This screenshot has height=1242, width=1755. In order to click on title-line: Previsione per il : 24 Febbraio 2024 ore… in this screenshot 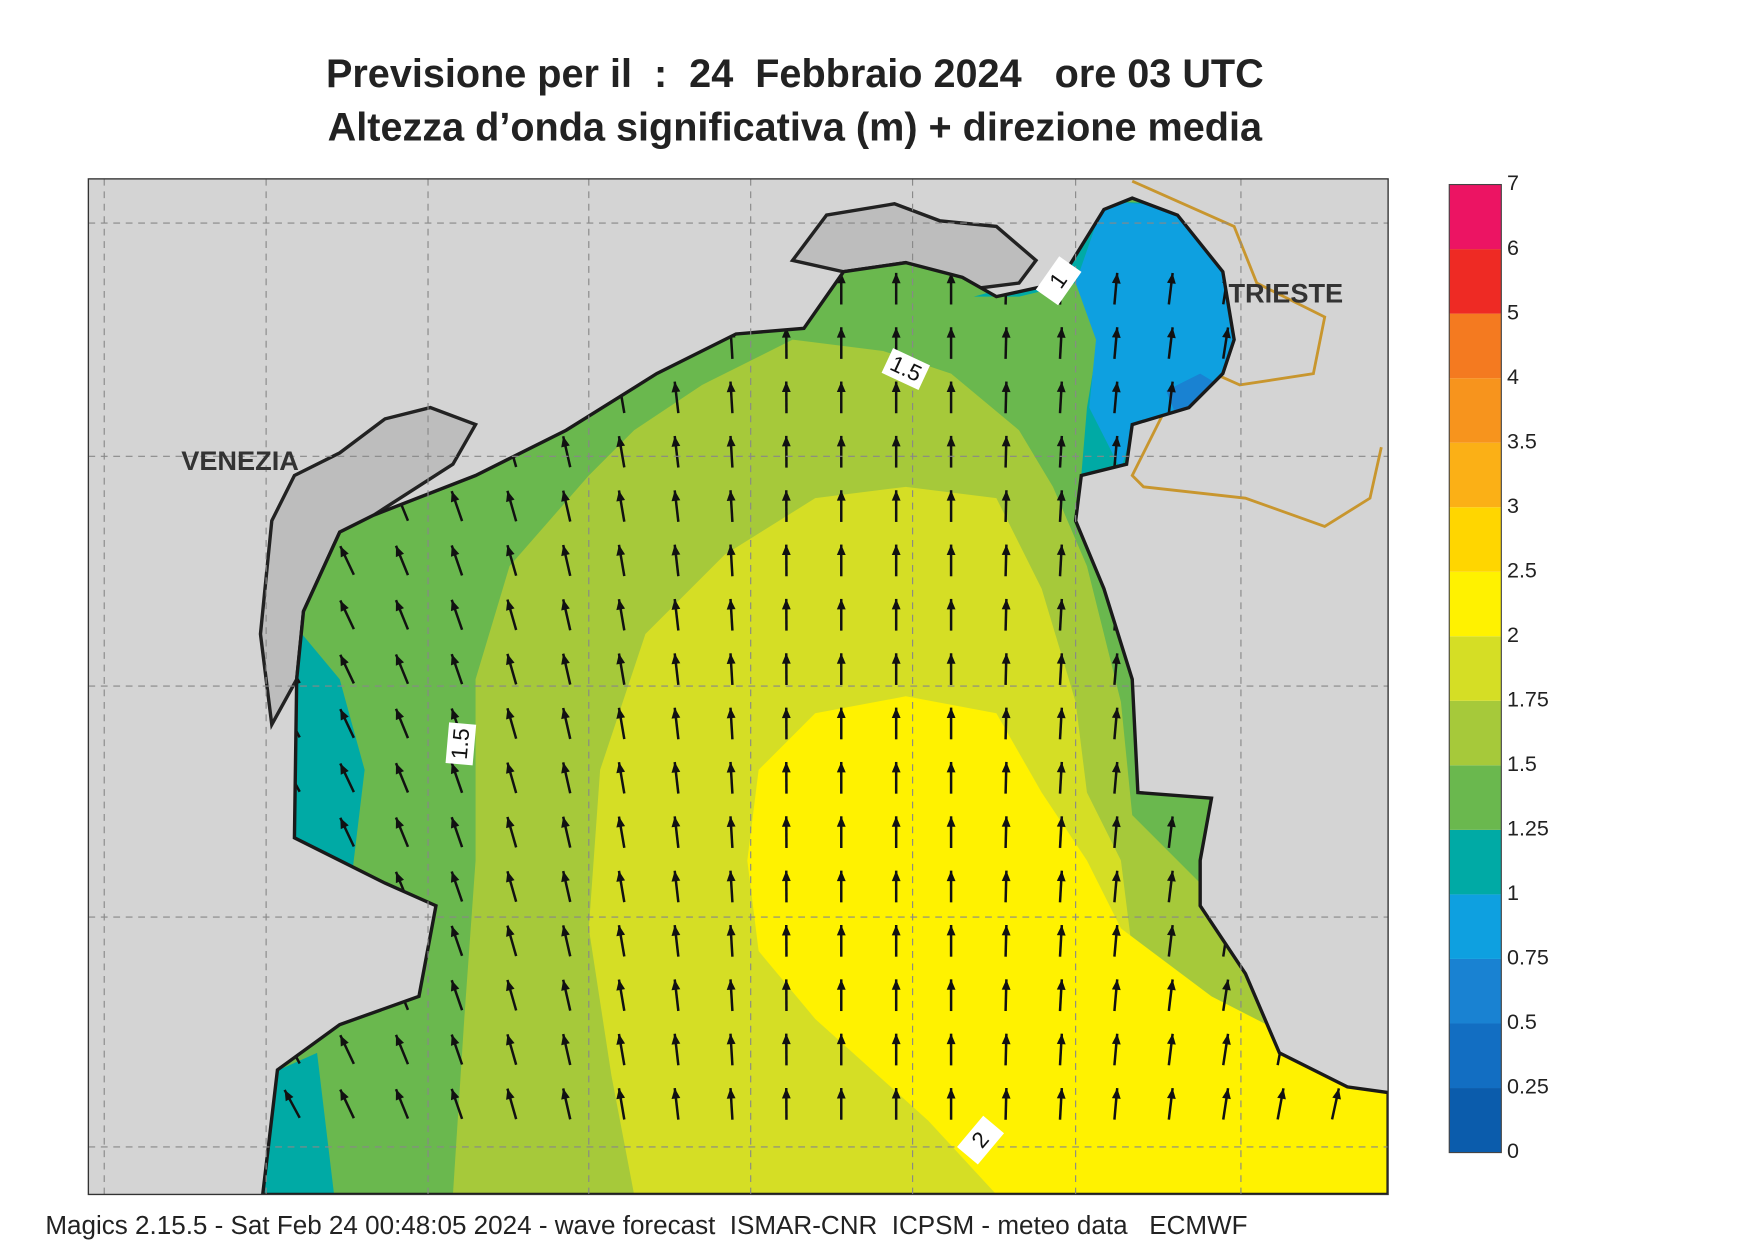, I will do `click(795, 74)`.